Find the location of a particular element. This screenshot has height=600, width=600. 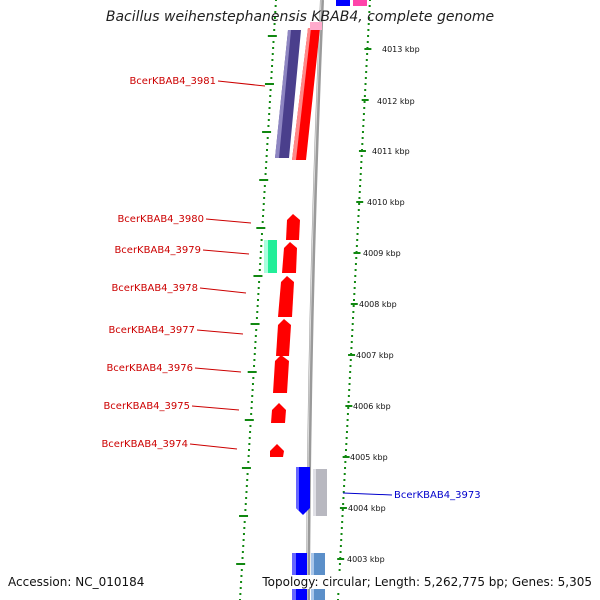

genome-backbone is located at coordinates (315, 300).